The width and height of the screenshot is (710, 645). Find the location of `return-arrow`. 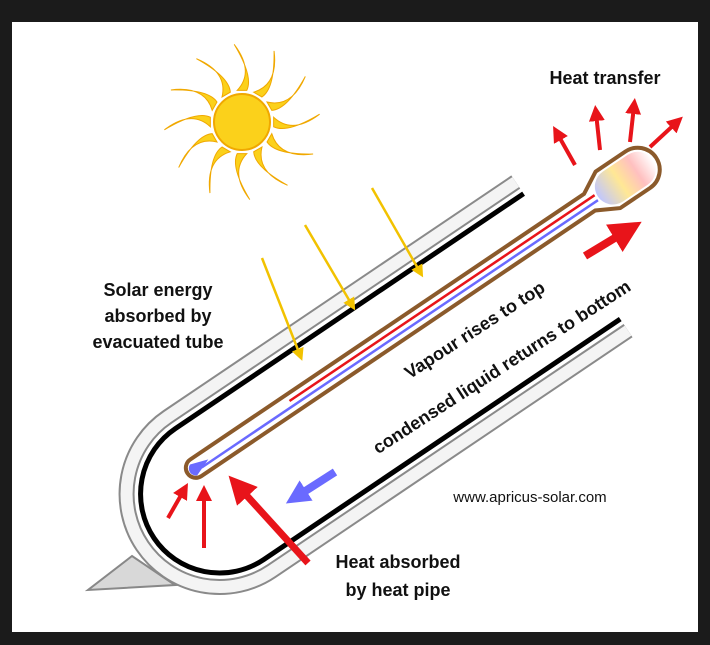

return-arrow is located at coordinates (311, 486).